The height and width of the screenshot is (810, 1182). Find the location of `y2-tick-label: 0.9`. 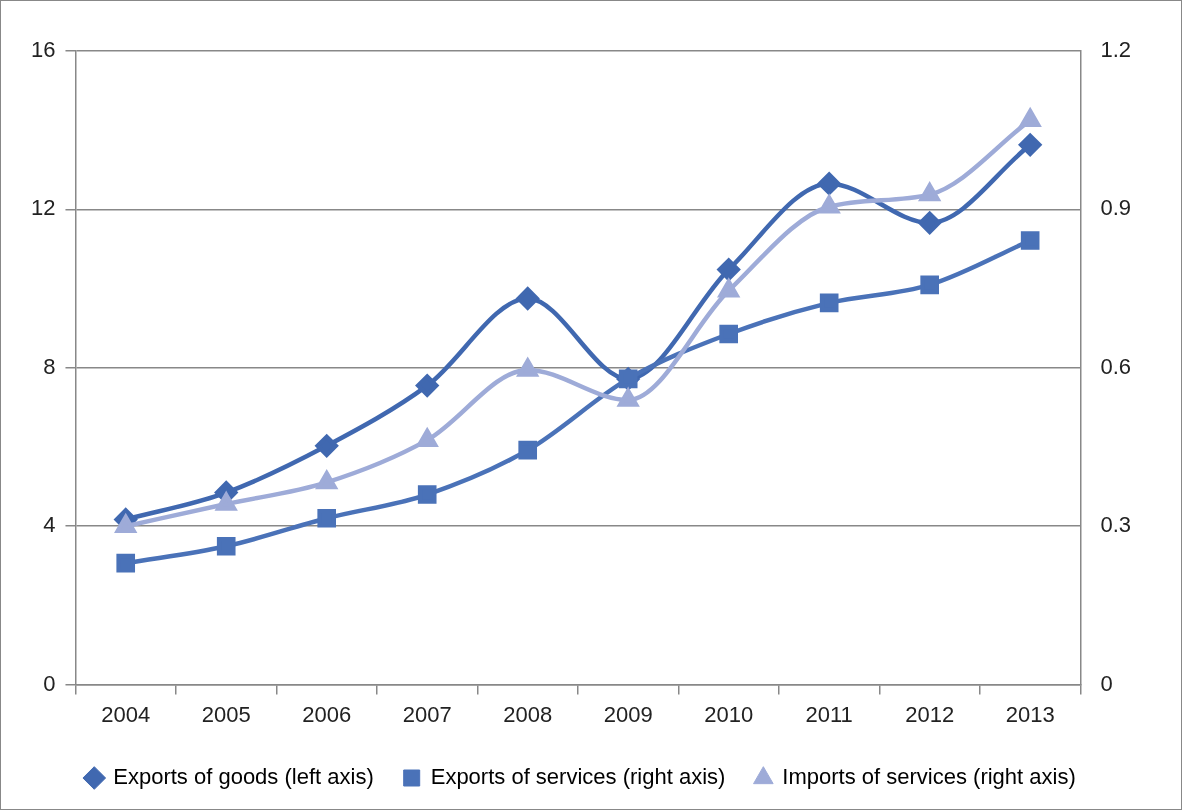

y2-tick-label: 0.9 is located at coordinates (1116, 208).